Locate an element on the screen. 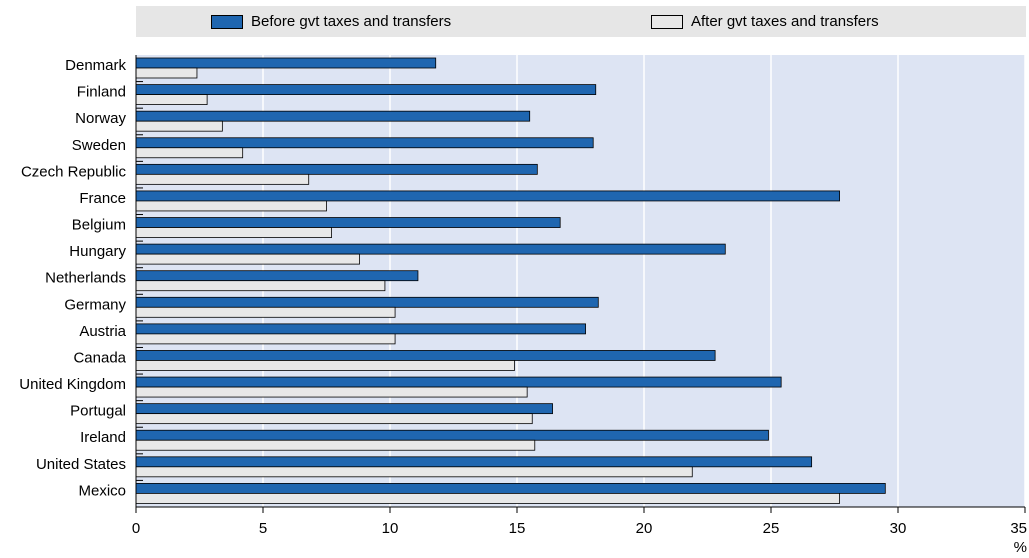 This screenshot has height=558, width=1029. x-tick-label: 5 is located at coordinates (263, 528).